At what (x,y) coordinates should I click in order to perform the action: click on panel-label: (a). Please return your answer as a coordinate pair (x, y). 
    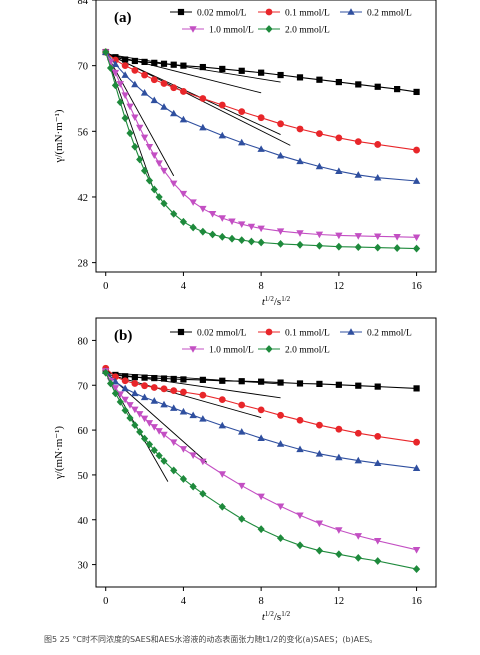
    Looking at the image, I should click on (123, 18).